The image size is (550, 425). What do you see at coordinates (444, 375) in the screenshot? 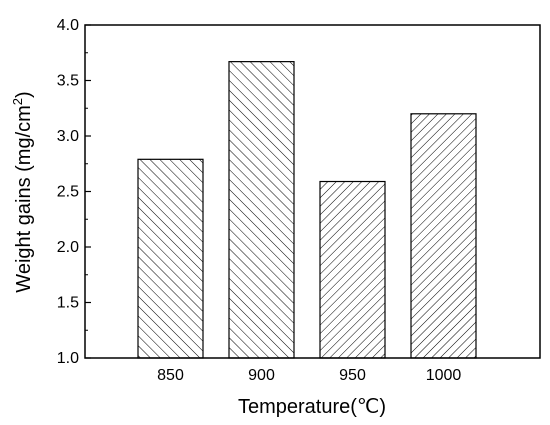
I see `x-tick-label: 1000` at bounding box center [444, 375].